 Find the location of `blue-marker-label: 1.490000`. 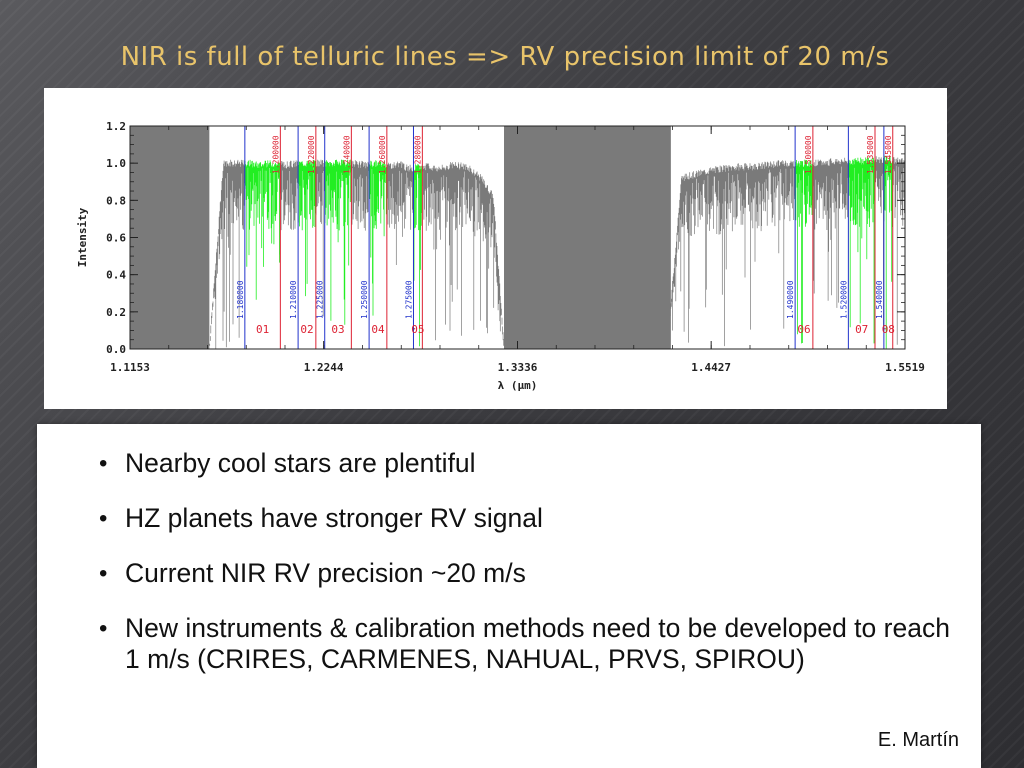

blue-marker-label: 1.490000 is located at coordinates (790, 299).